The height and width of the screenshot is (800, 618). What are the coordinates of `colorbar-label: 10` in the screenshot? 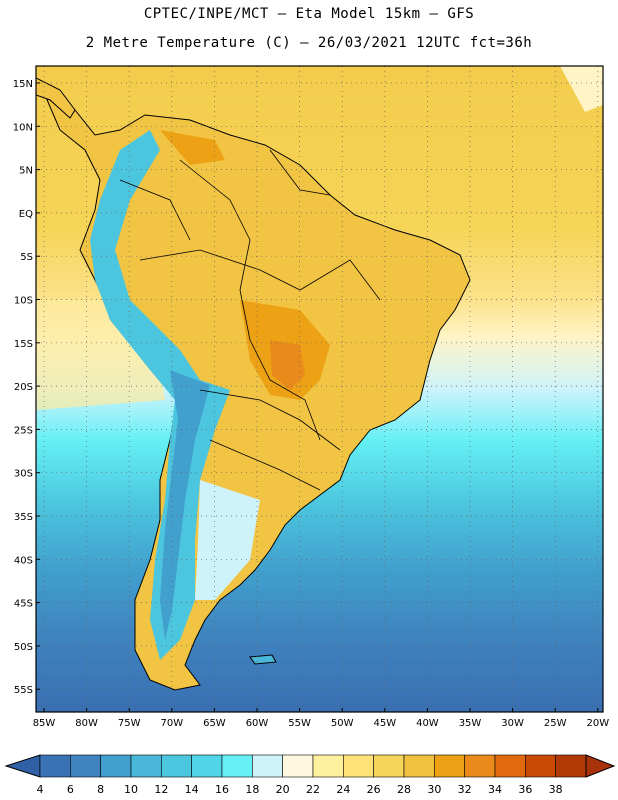 It's located at (131, 789).